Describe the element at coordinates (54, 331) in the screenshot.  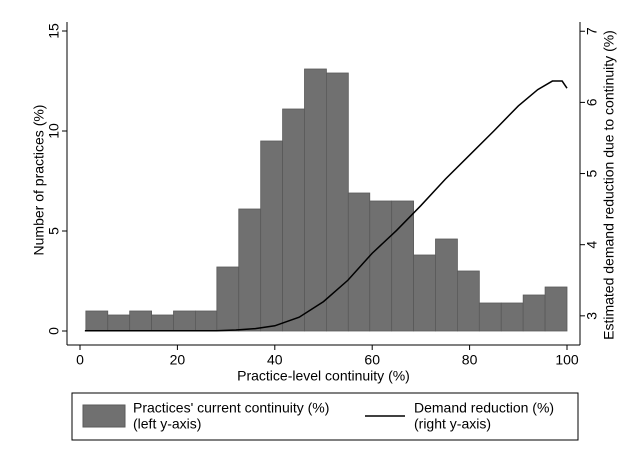
I see `y-tick-label: 0` at that location.